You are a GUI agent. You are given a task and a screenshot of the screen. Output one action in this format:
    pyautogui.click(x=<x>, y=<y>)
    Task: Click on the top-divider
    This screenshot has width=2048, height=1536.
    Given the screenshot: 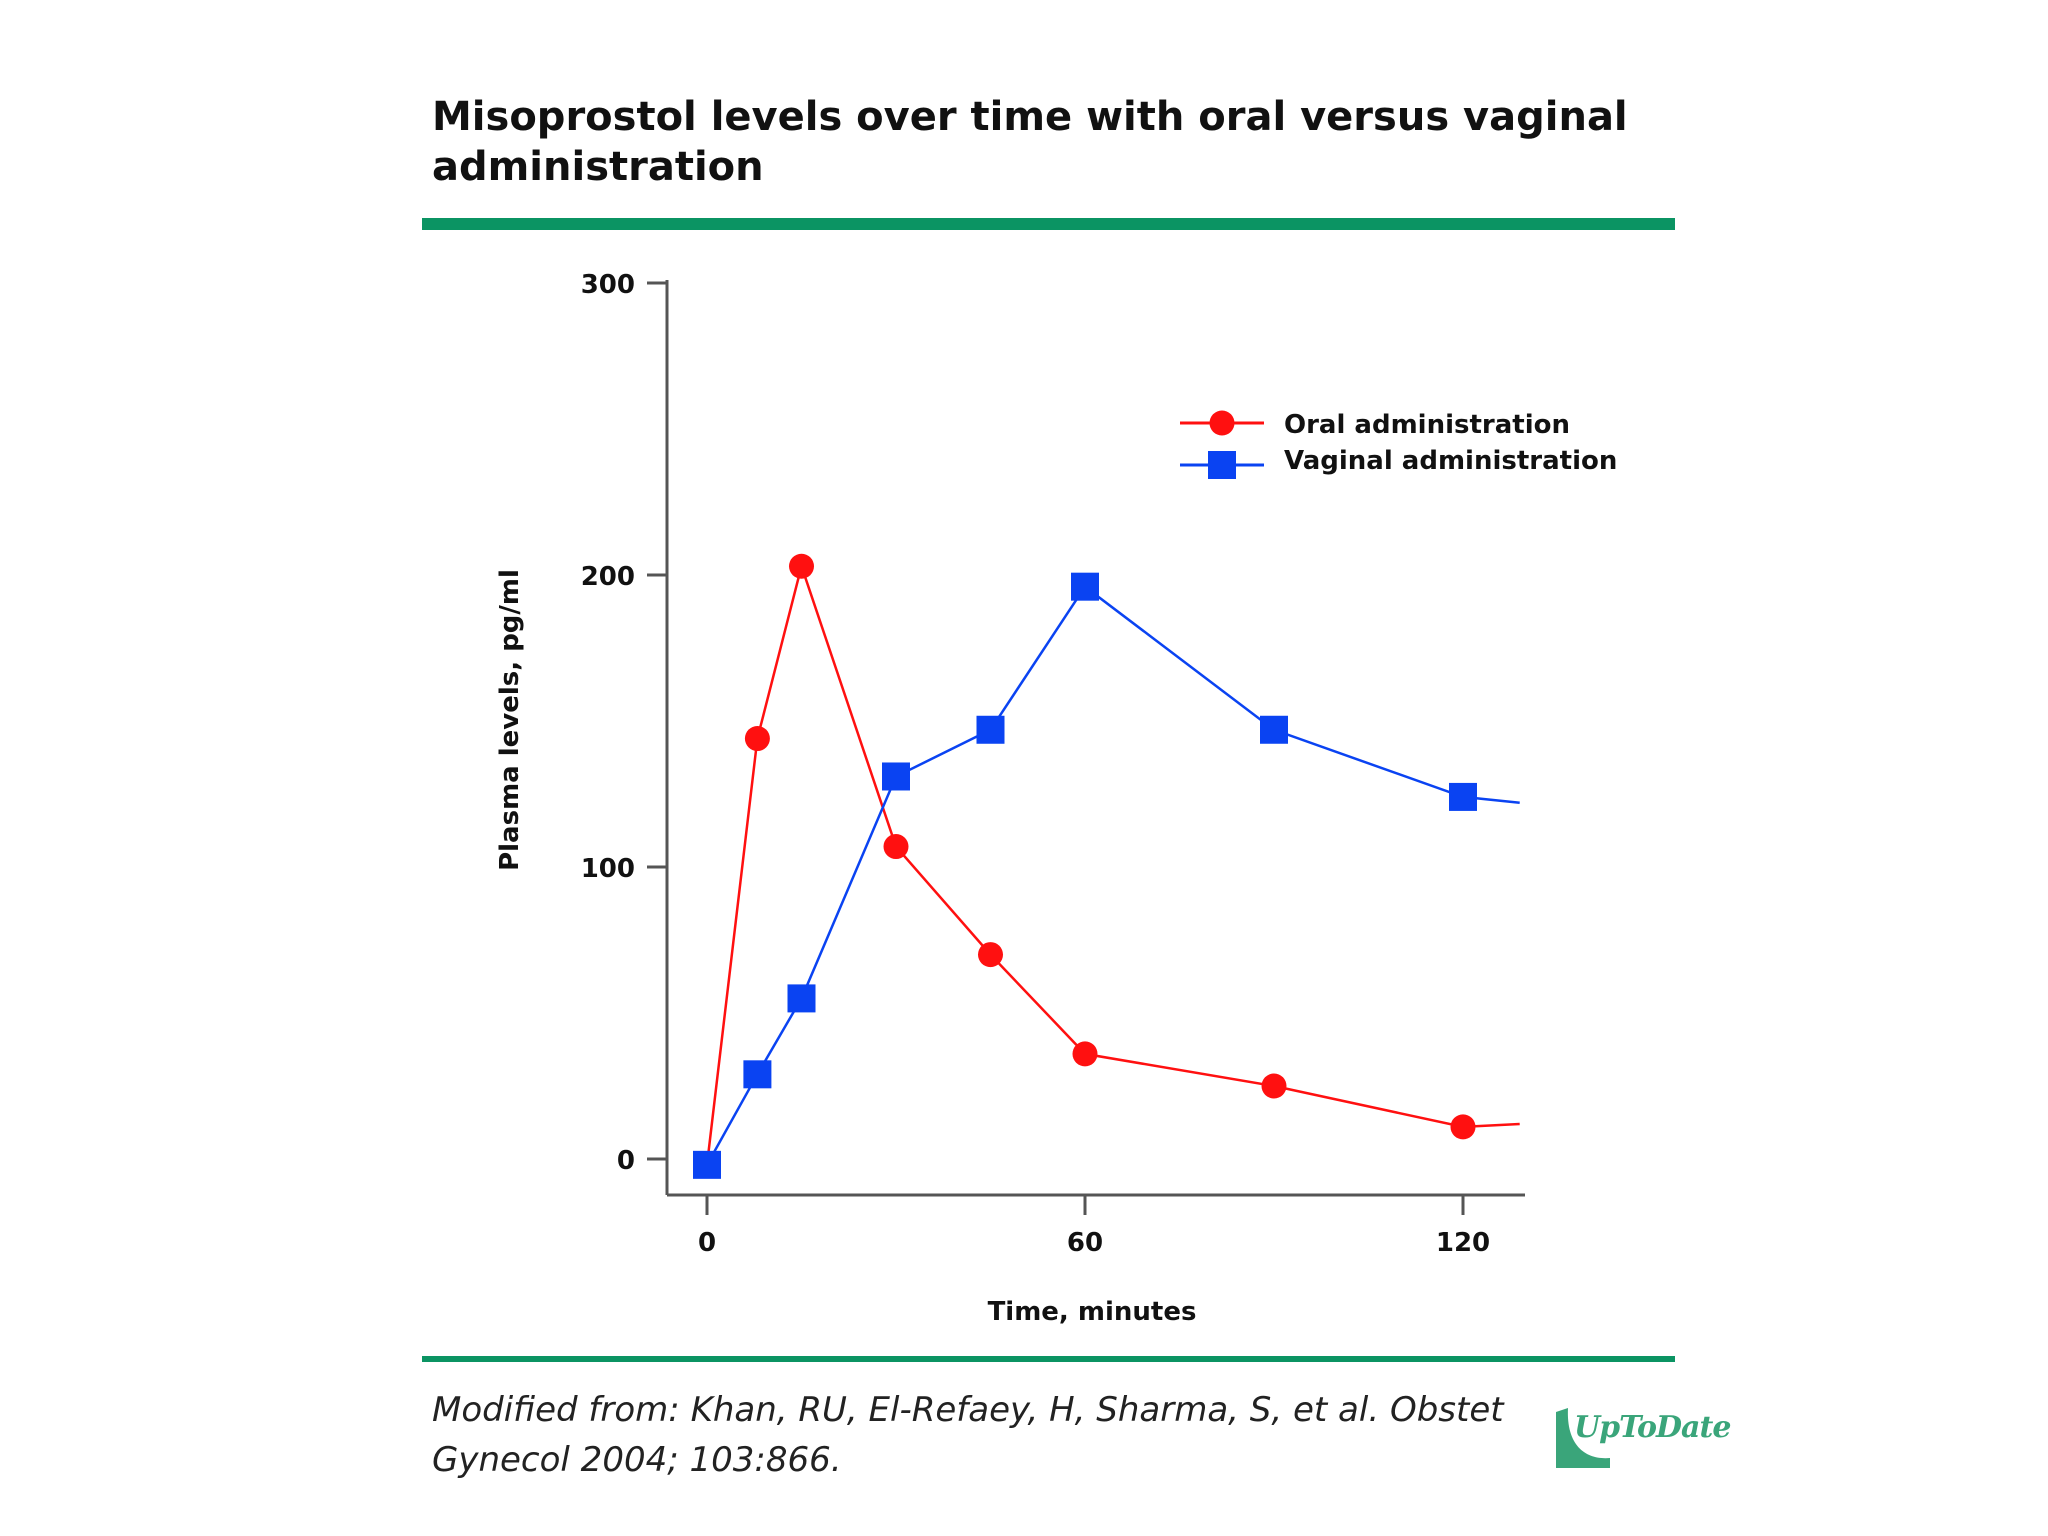 What is the action you would take?
    pyautogui.click(x=1048, y=224)
    